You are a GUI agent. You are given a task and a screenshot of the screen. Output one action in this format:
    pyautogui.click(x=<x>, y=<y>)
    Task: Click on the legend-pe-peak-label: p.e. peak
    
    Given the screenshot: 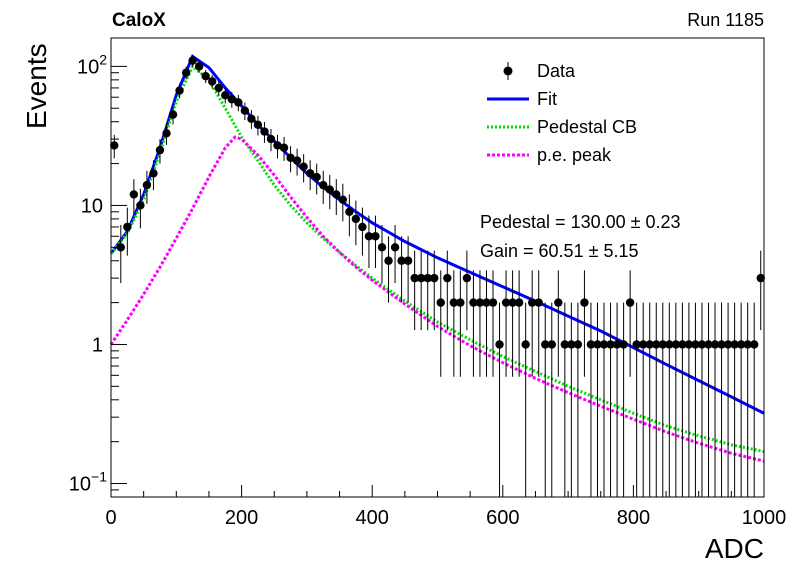 What is the action you would take?
    pyautogui.click(x=574, y=155)
    